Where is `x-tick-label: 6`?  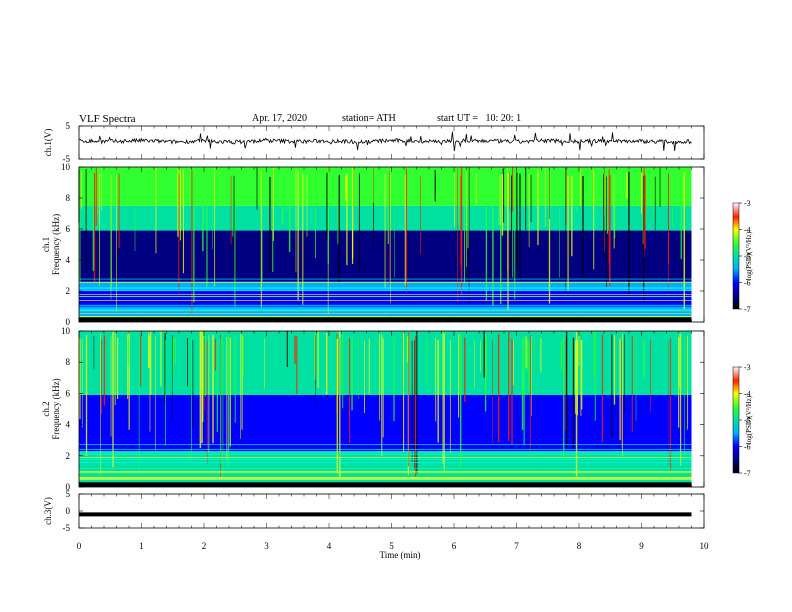 x-tick-label: 6 is located at coordinates (454, 546).